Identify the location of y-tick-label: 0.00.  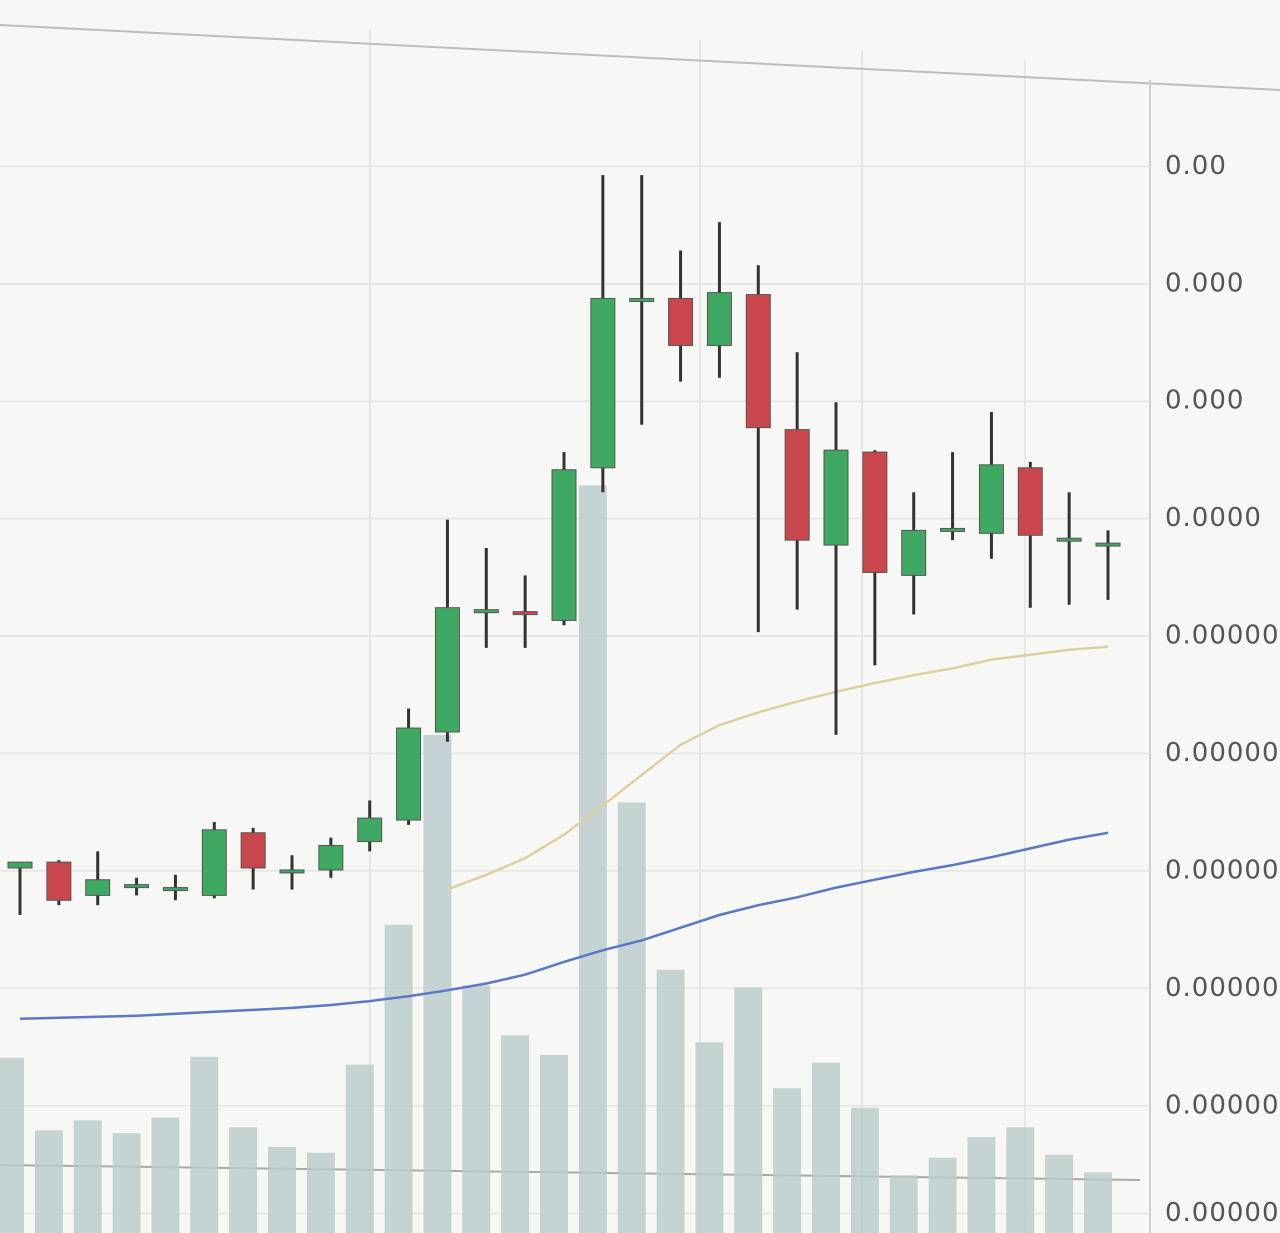
(1196, 166).